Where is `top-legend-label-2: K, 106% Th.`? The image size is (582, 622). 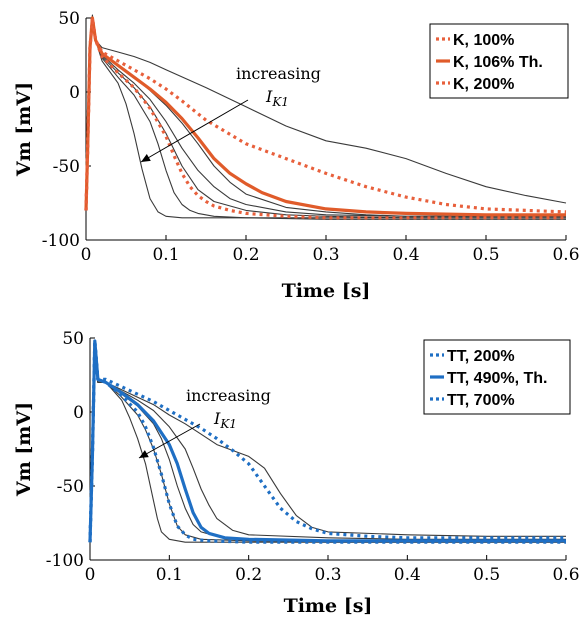 top-legend-label-2: K, 106% Th. is located at coordinates (498, 62).